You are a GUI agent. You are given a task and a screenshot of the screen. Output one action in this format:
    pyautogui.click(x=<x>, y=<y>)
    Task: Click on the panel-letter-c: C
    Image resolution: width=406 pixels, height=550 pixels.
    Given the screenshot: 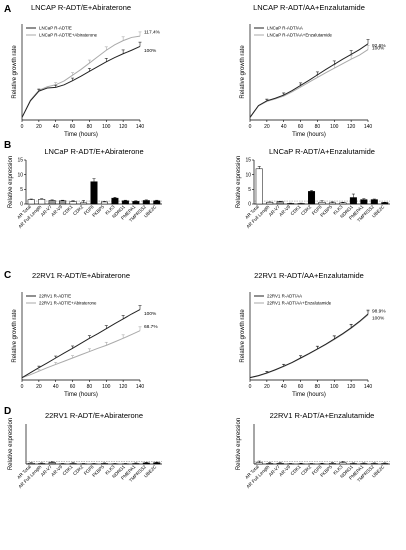 What is the action you would take?
    pyautogui.click(x=7, y=275)
    